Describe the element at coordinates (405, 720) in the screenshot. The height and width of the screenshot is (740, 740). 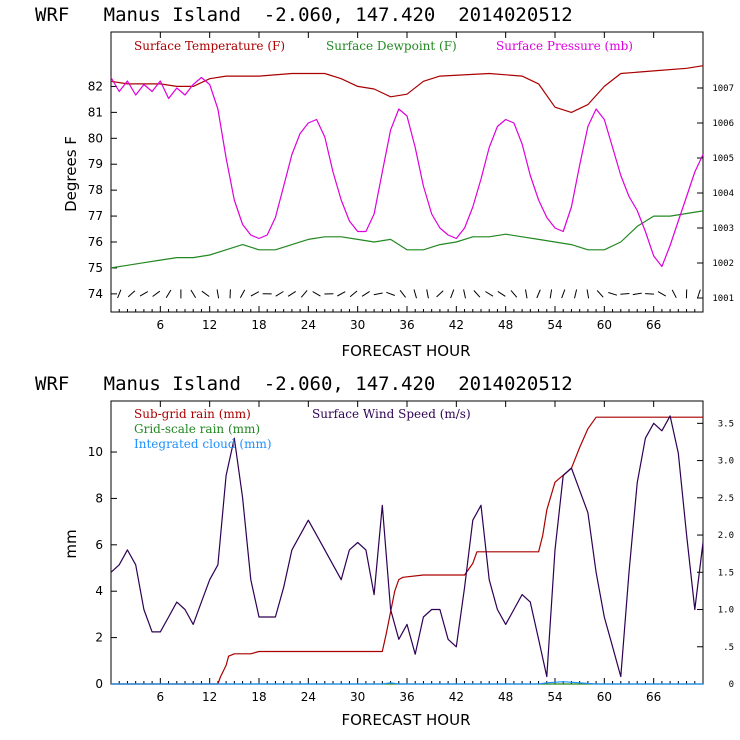
I see `chart-2-x-axis-label: FORECAST HOUR` at that location.